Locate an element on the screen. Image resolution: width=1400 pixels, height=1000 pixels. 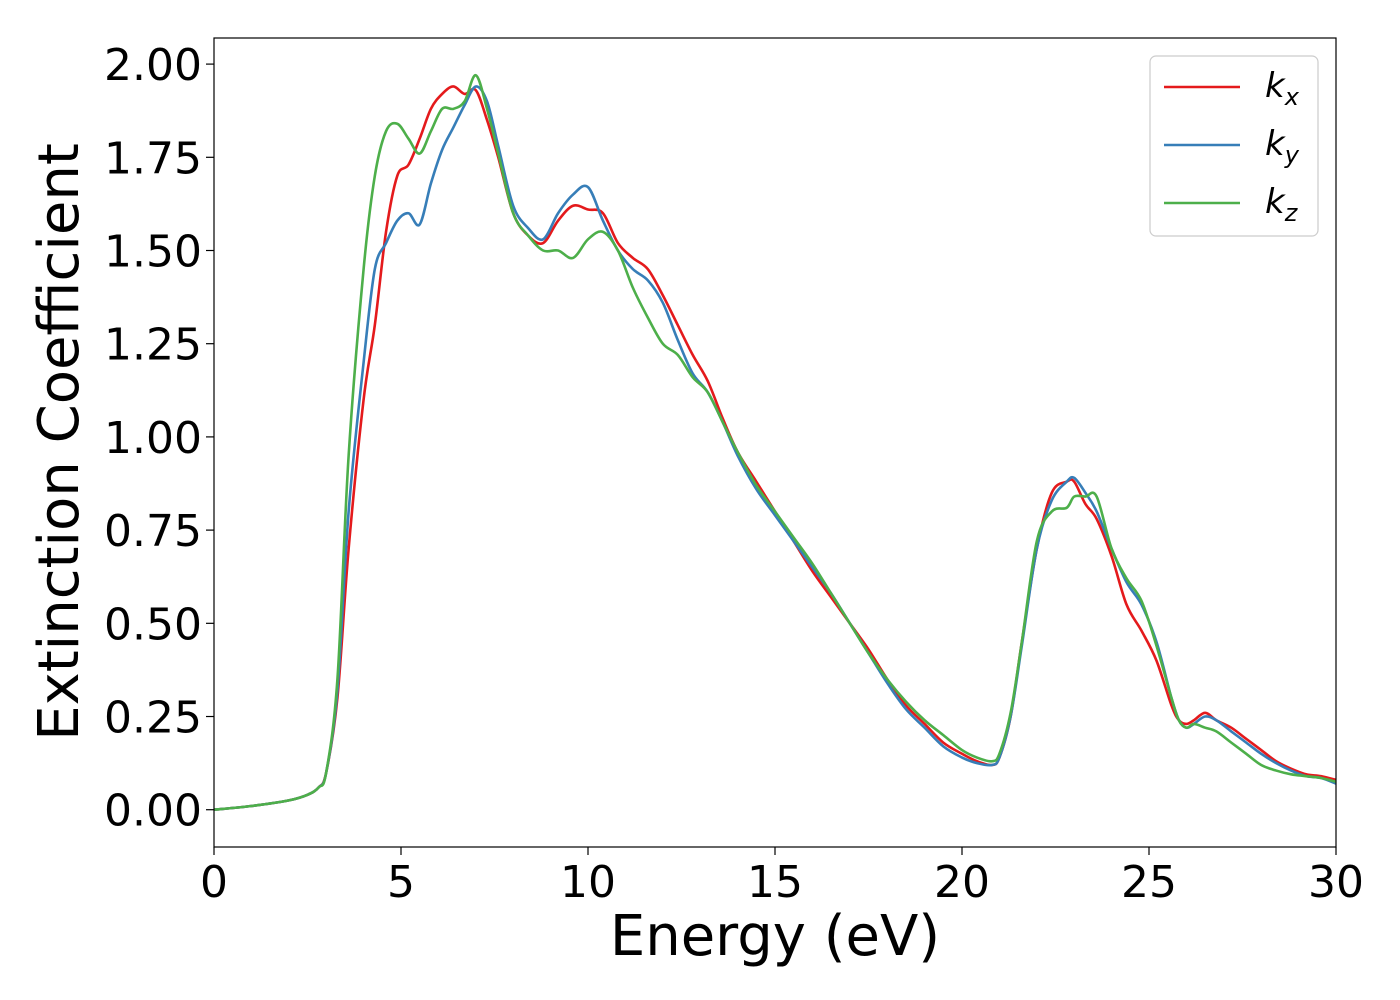
x-tick-label: 20 is located at coordinates (962, 882).